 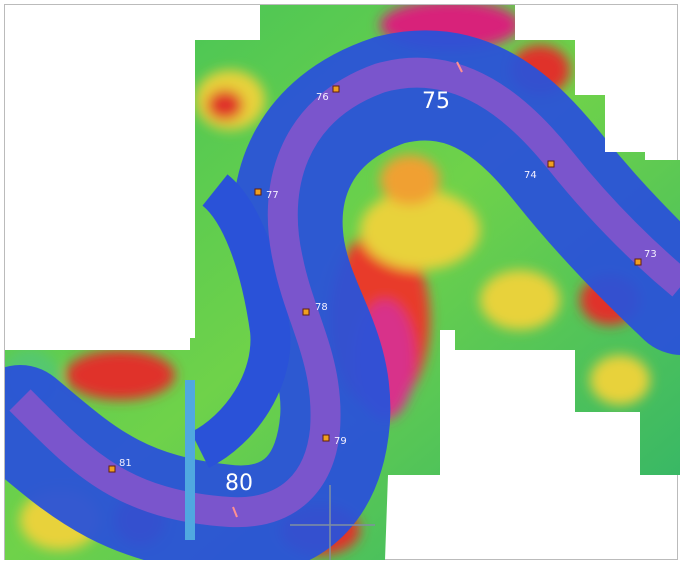 I want to click on mile-marker-label: 74, so click(x=530, y=175).